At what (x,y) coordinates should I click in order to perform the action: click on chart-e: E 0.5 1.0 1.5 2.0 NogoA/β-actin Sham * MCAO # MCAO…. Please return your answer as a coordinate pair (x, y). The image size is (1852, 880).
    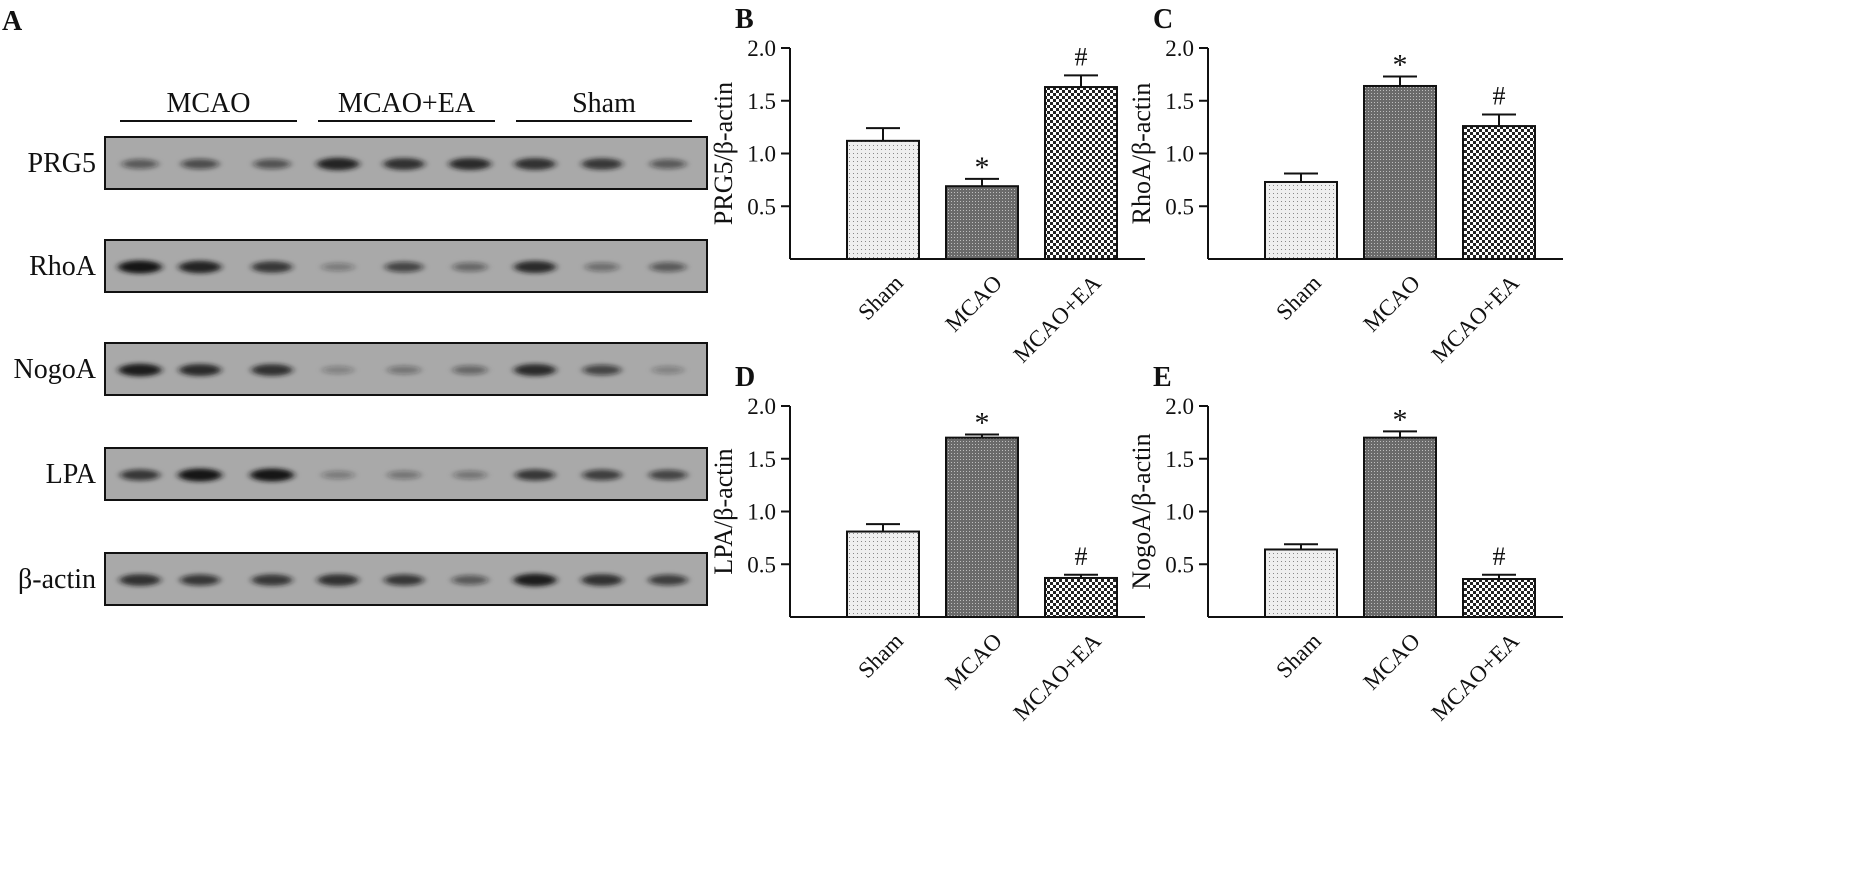
    Looking at the image, I should click on (1345, 544).